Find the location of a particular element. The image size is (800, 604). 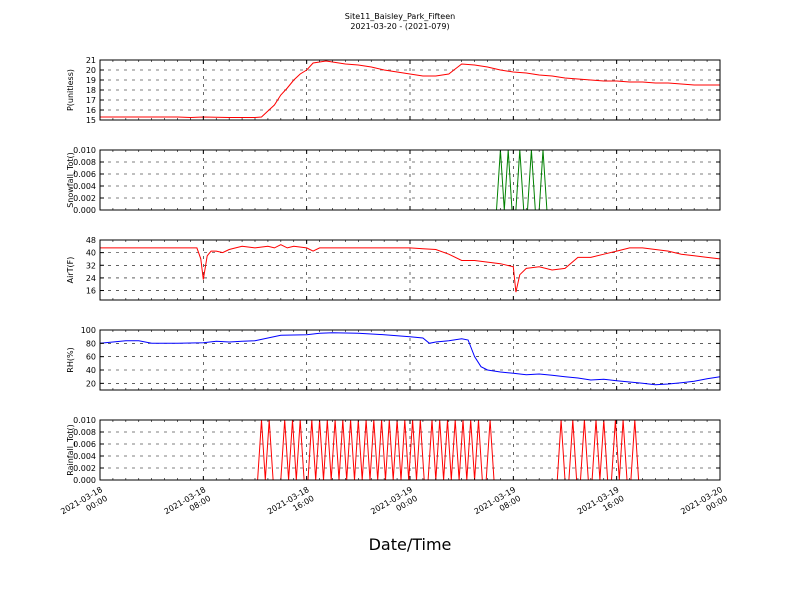

y-tick-label: 60 is located at coordinates (91, 357).